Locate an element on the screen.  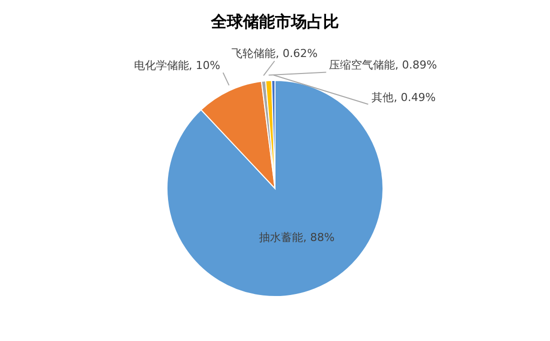
chart-title: 全球储能市场占比 is located at coordinates (274, 21).